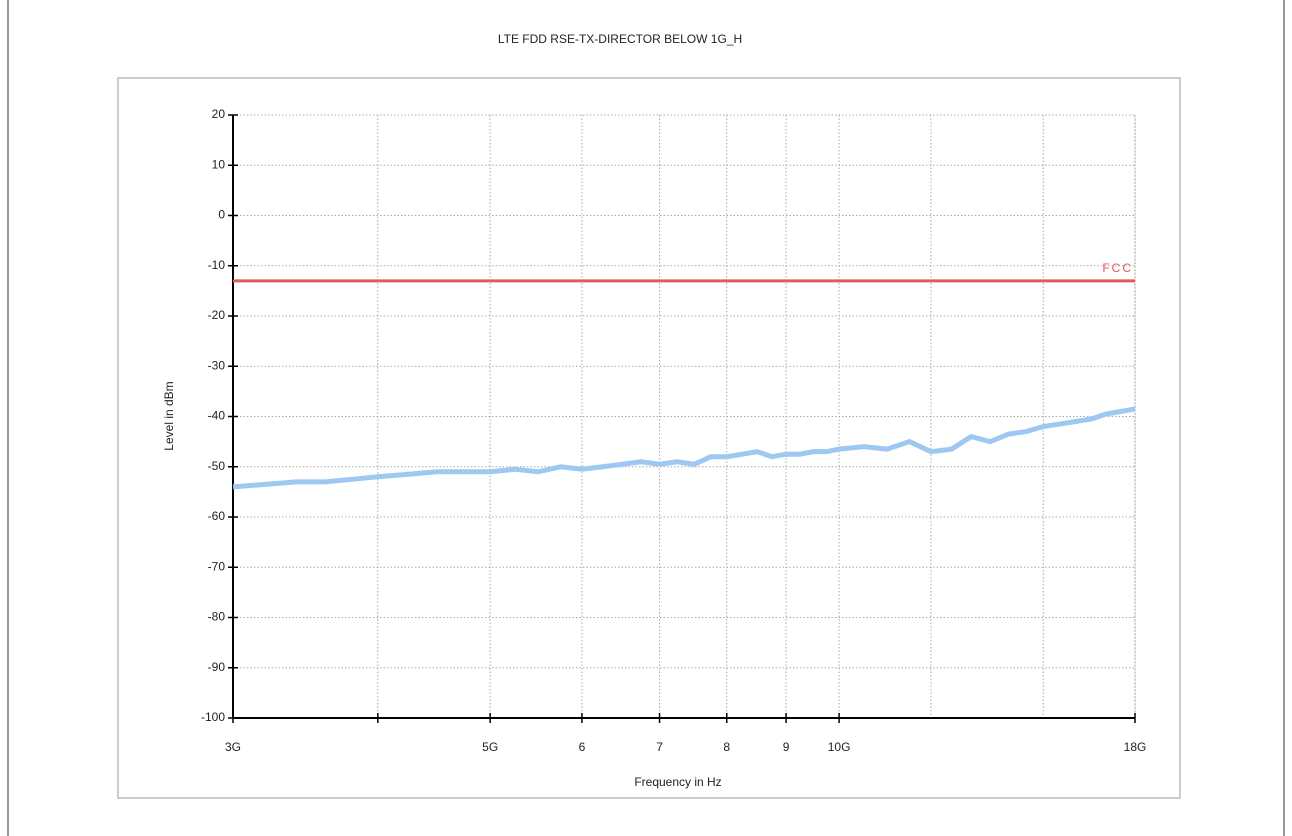 The width and height of the screenshot is (1292, 836). What do you see at coordinates (217, 566) in the screenshot?
I see `y-tick-label: -70` at bounding box center [217, 566].